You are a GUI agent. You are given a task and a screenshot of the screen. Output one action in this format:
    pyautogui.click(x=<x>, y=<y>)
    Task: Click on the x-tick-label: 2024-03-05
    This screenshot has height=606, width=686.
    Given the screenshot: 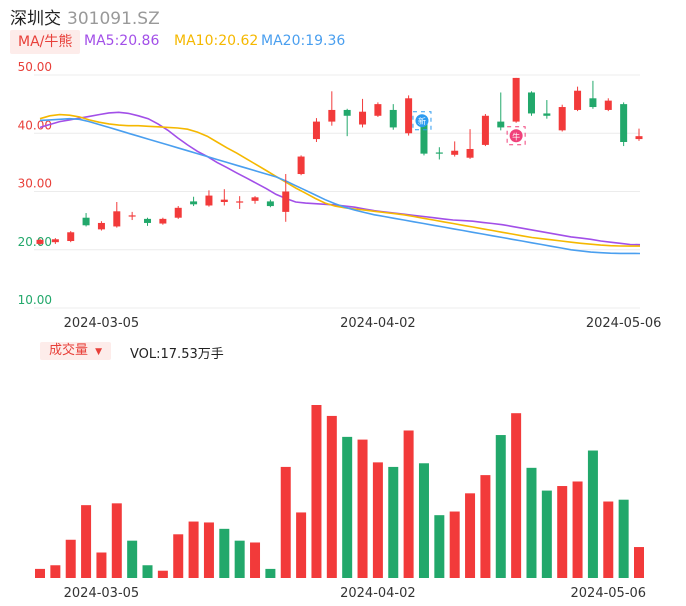 What is the action you would take?
    pyautogui.click(x=102, y=323)
    